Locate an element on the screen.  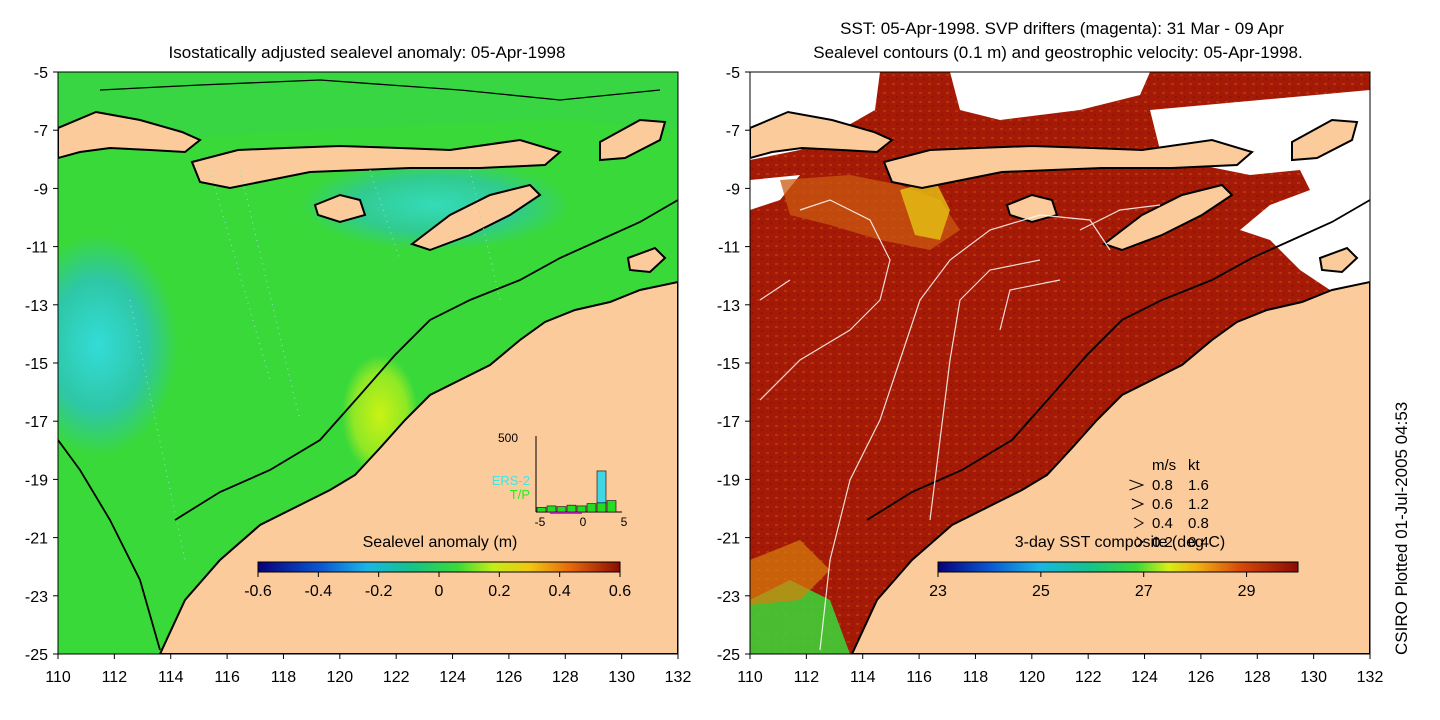
right-xtick-label: 128 is located at coordinates (1257, 677).